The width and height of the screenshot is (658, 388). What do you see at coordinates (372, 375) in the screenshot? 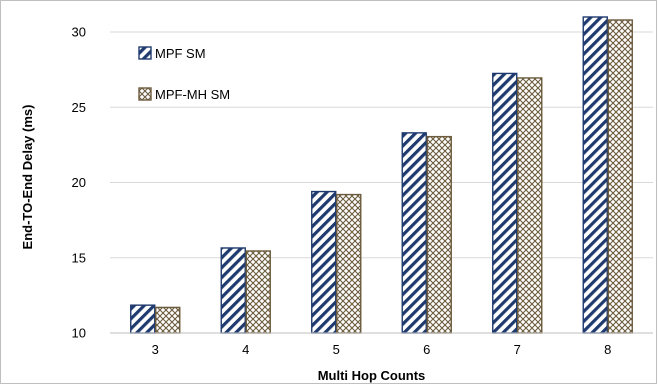
I see `x-axis-title: Multi Hop Counts` at bounding box center [372, 375].